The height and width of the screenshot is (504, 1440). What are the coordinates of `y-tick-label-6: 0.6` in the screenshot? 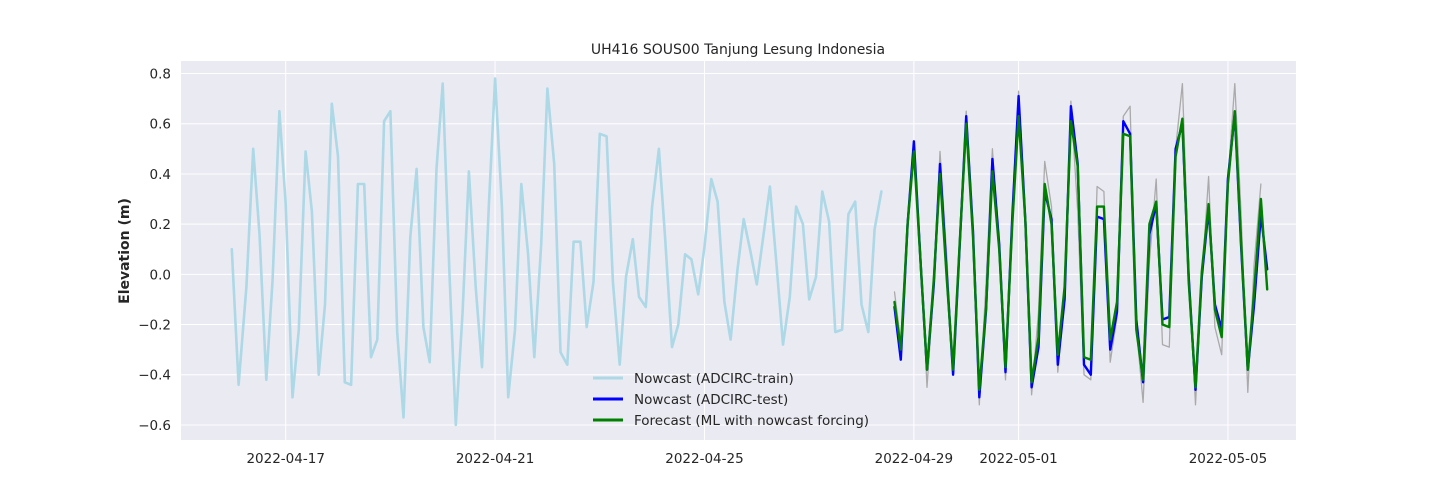 It's located at (160, 125).